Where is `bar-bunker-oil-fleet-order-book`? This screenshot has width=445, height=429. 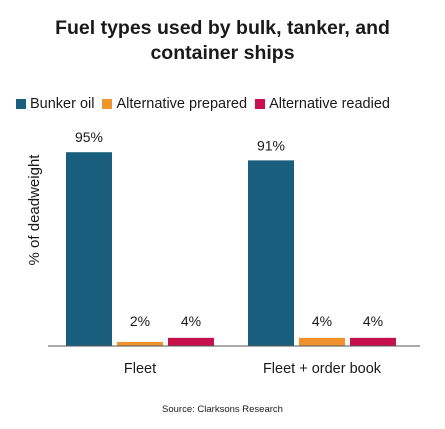 bar-bunker-oil-fleet-order-book is located at coordinates (271, 253).